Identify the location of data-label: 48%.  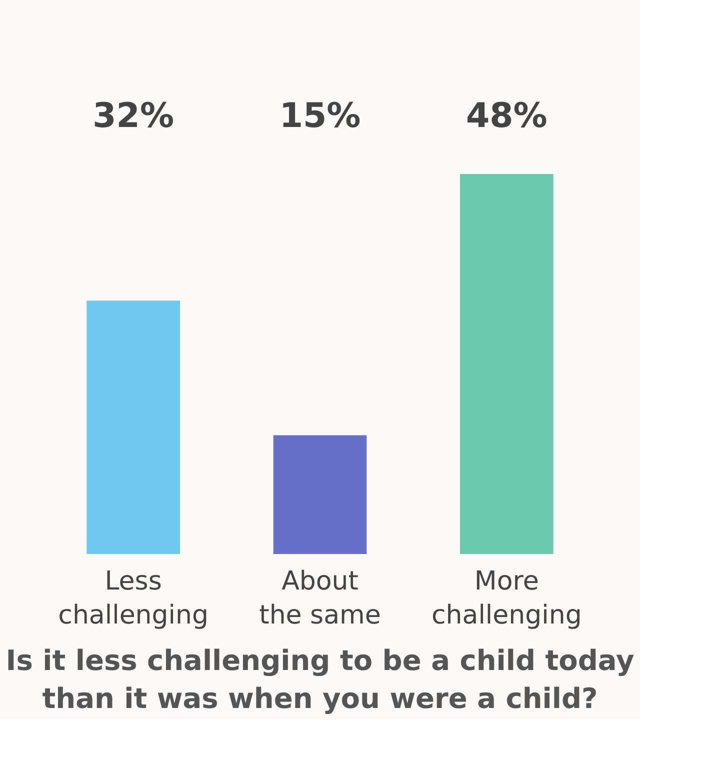
(507, 116).